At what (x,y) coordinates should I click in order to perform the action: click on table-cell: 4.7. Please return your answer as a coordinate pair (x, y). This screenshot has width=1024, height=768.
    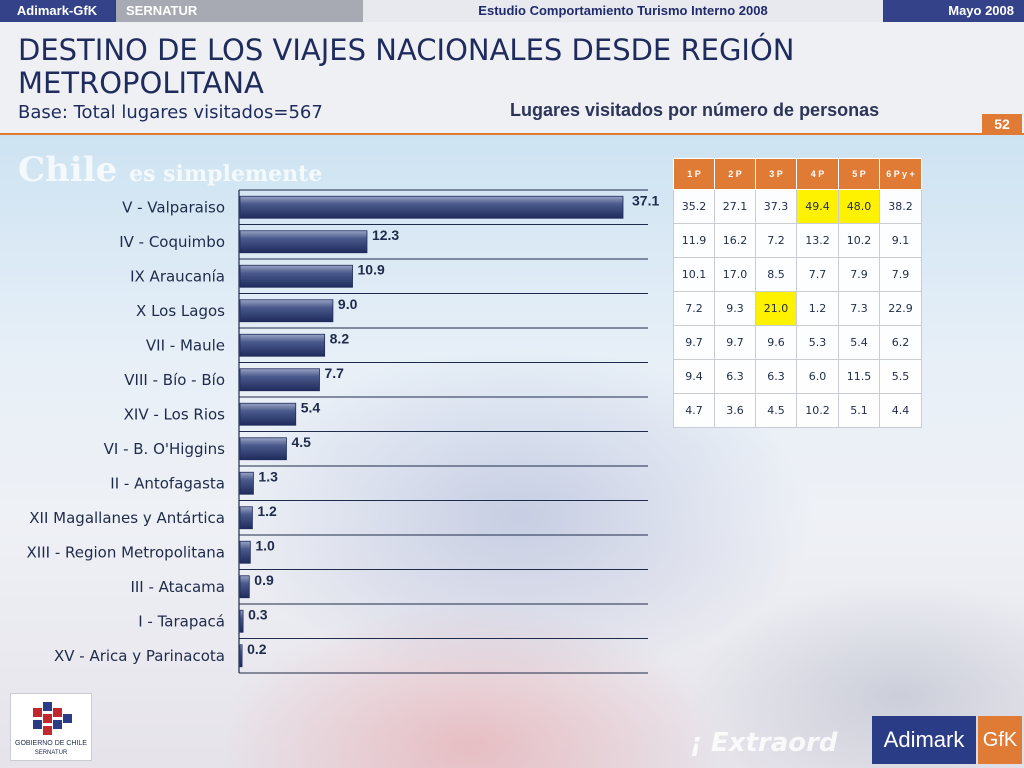
    Looking at the image, I should click on (694, 410).